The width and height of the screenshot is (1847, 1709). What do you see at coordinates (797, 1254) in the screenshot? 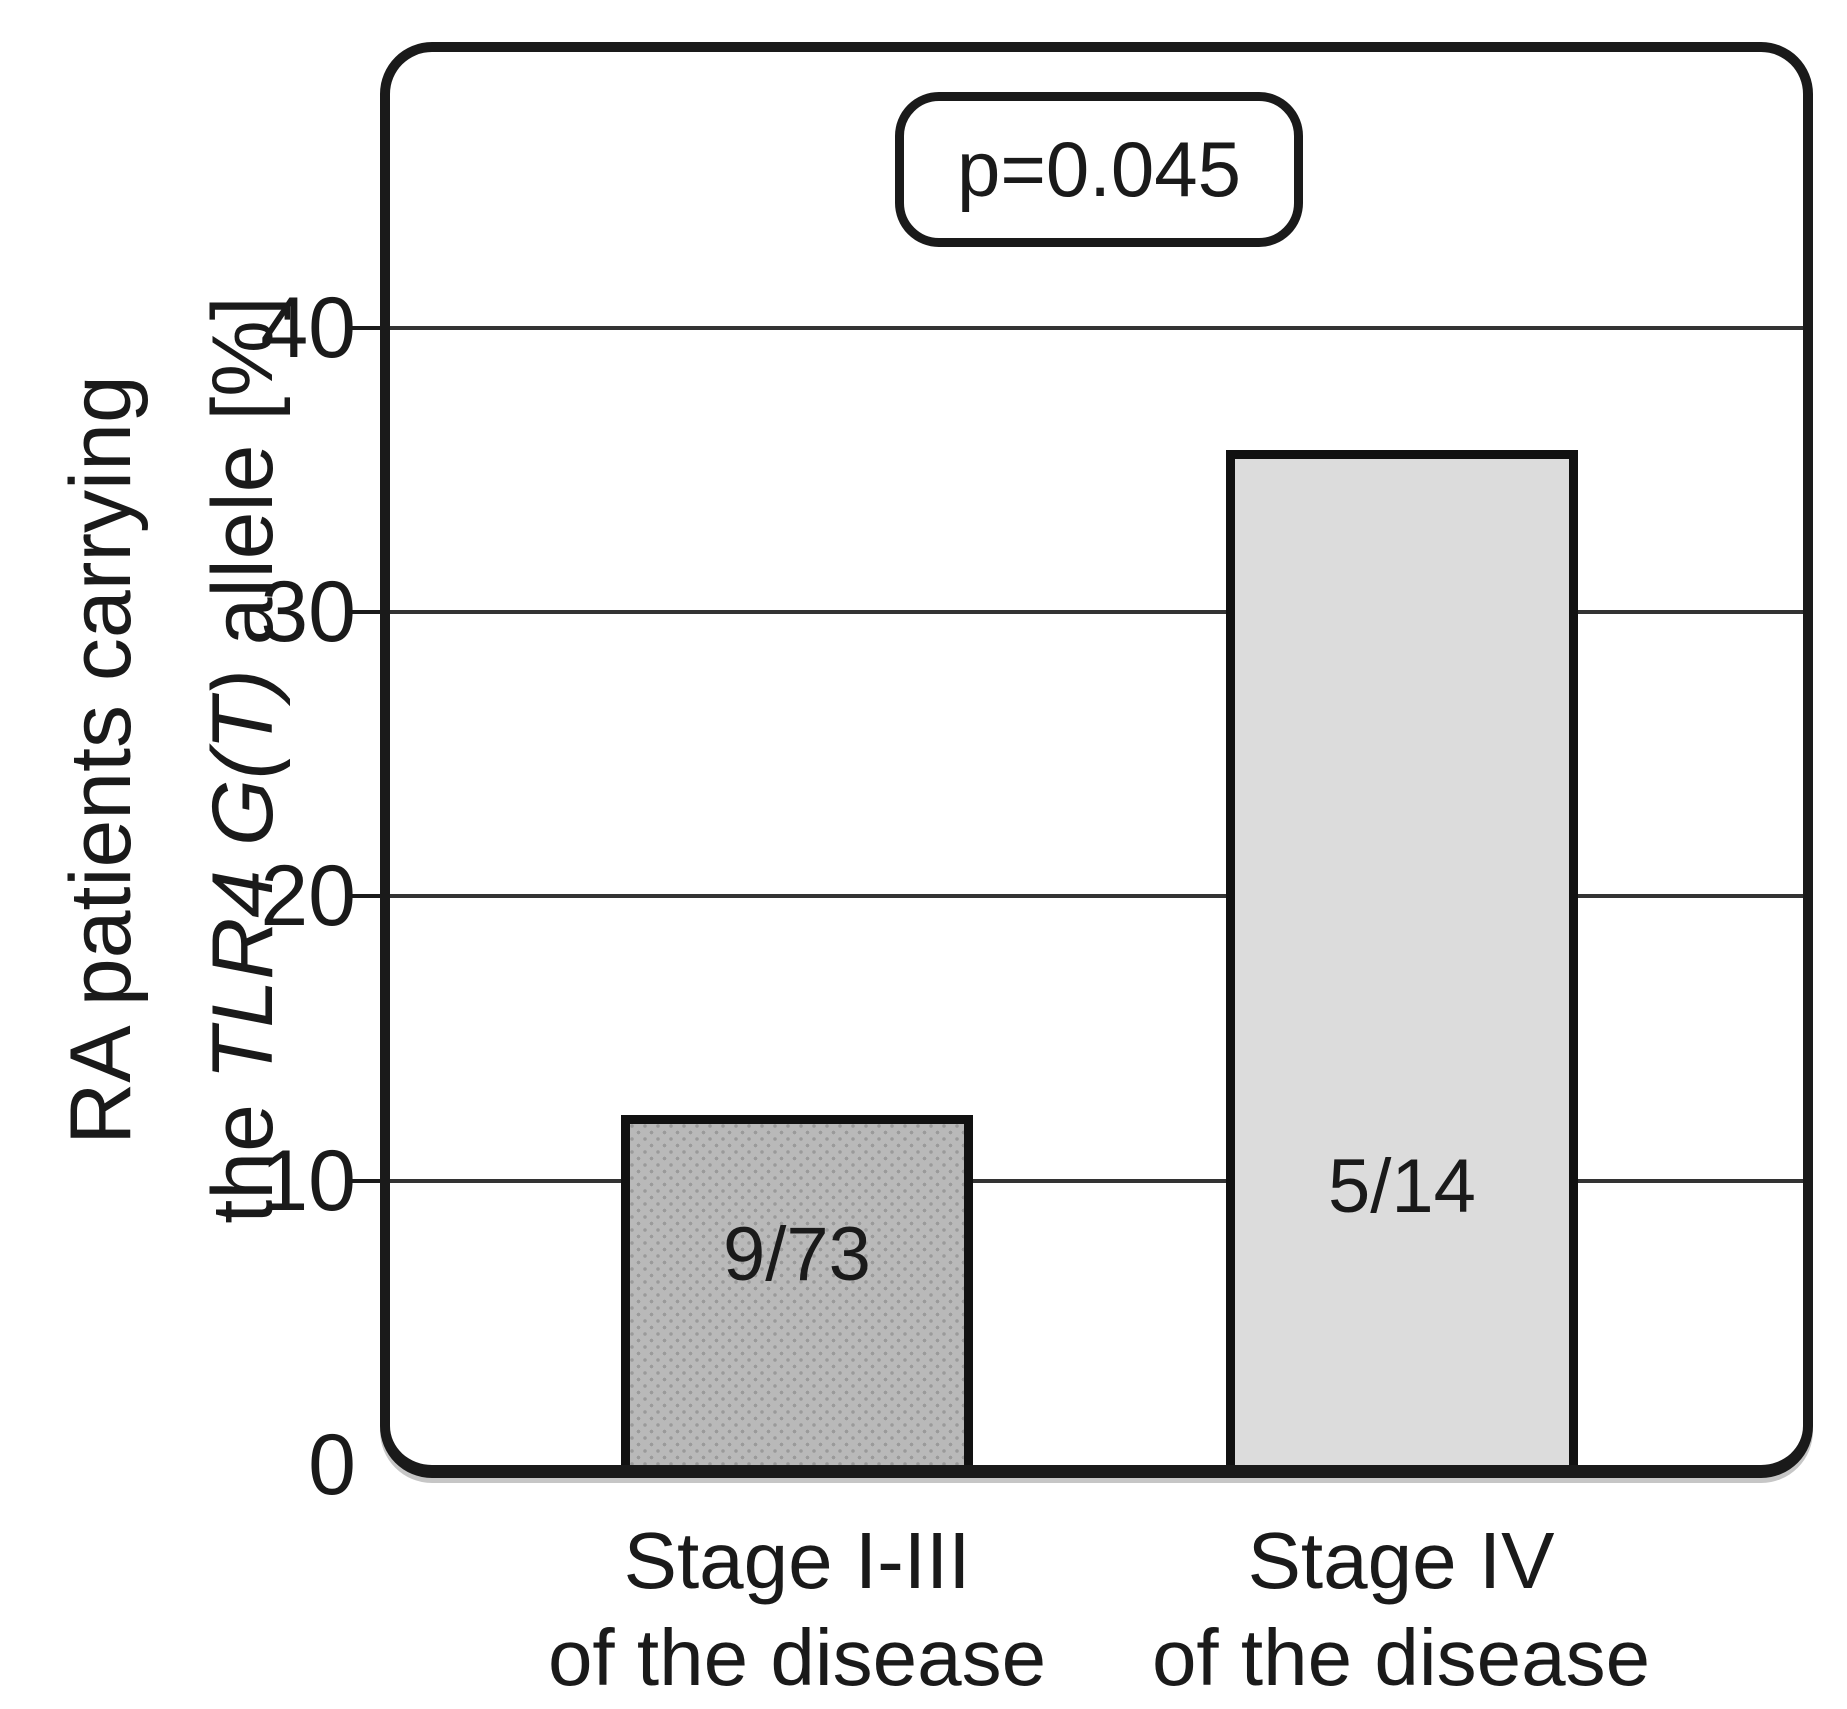
I see `bar-count-label-stage-i-iii: 9/73` at bounding box center [797, 1254].